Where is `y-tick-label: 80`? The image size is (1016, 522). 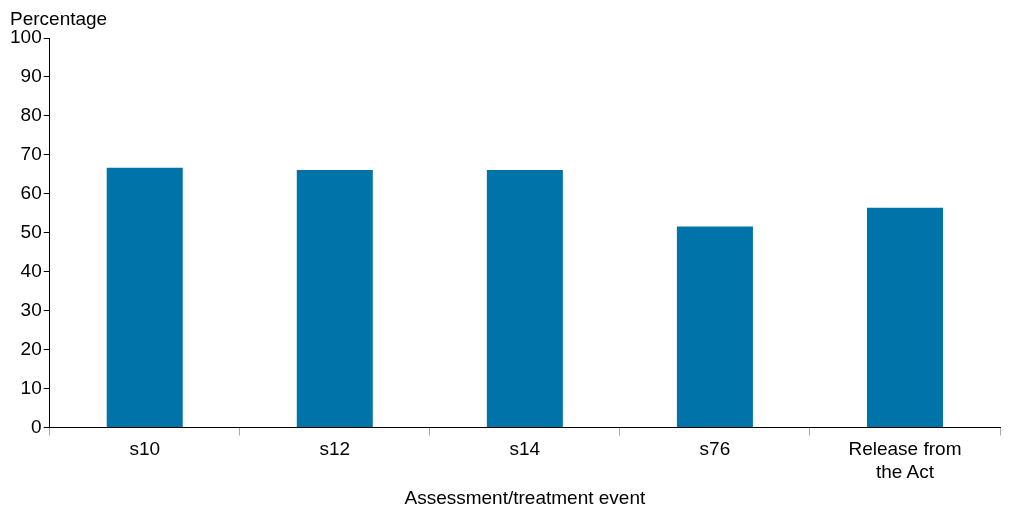 y-tick-label: 80 is located at coordinates (31, 115).